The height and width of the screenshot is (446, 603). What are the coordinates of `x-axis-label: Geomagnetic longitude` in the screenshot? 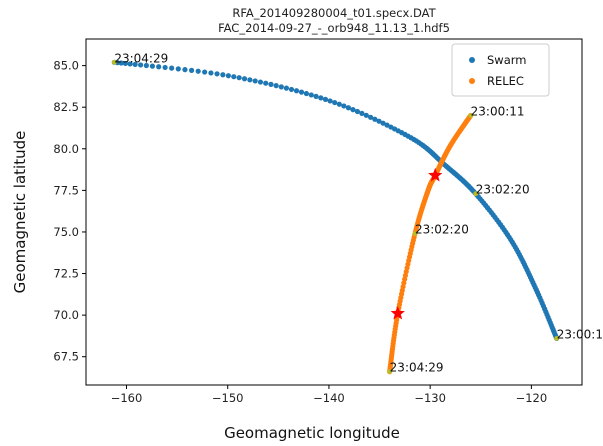 It's located at (312, 433).